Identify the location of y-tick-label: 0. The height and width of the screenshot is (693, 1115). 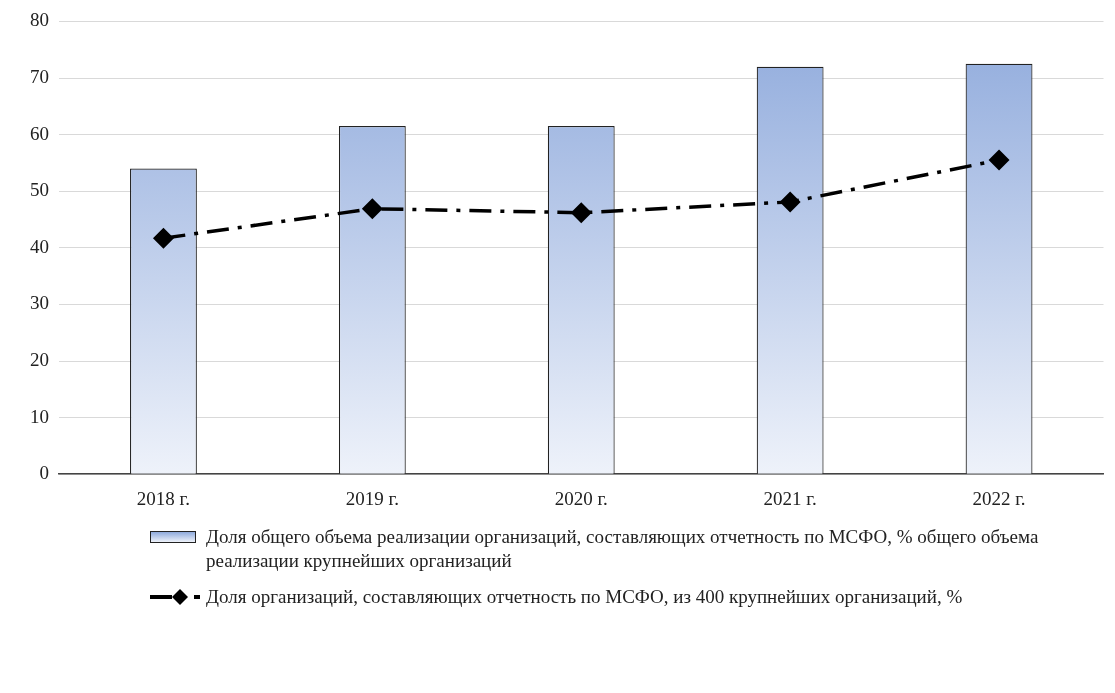
(44, 473).